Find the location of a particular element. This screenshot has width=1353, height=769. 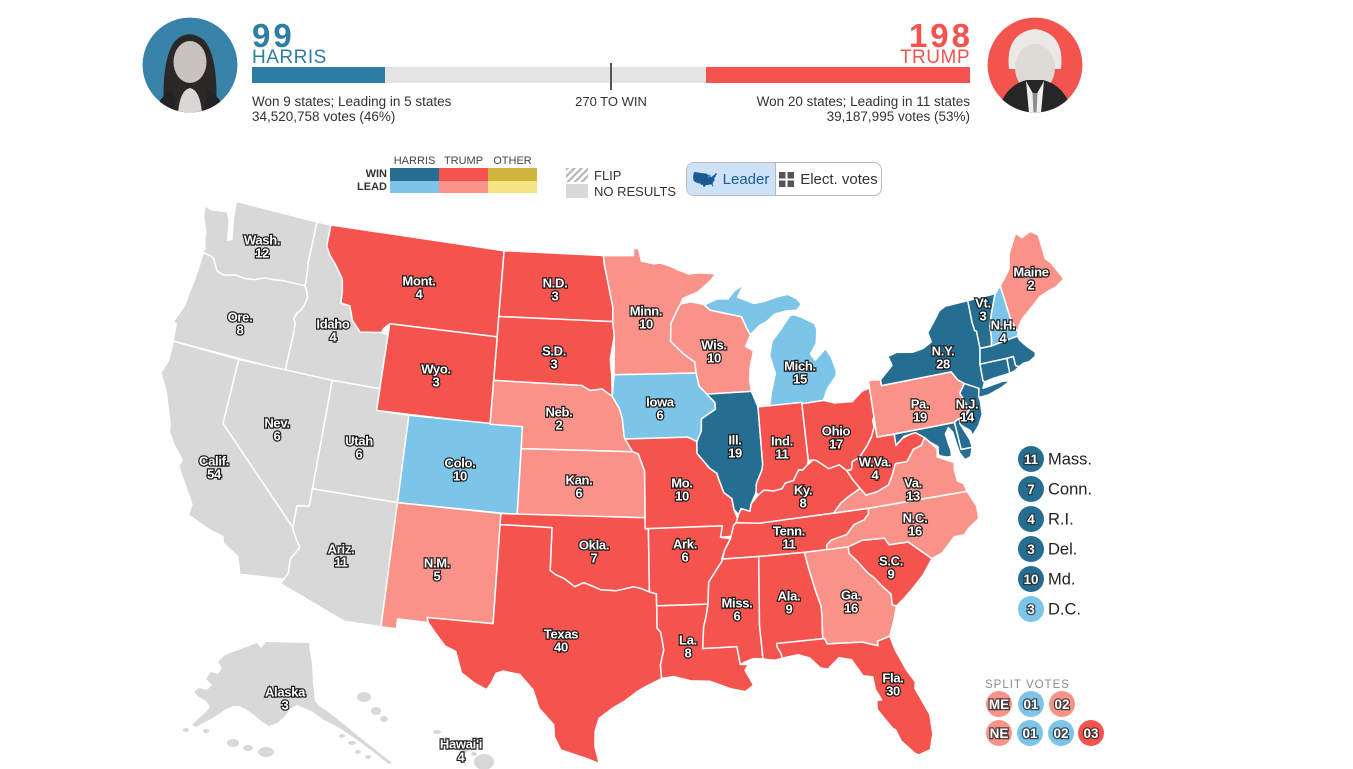

svg-text: Wis. is located at coordinates (713, 345).